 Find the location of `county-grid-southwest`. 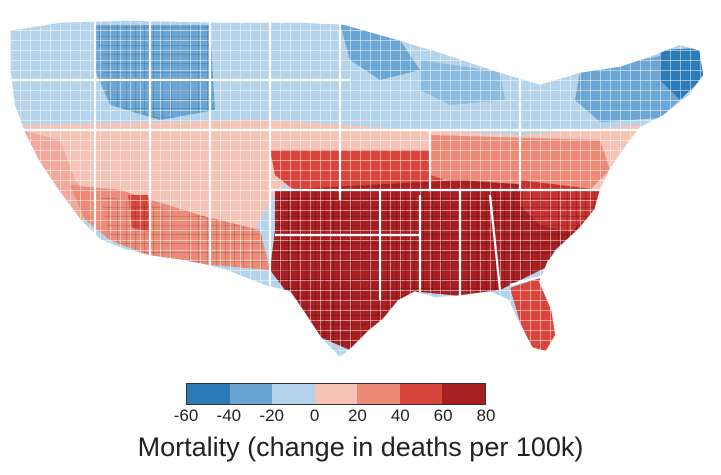

county-grid-southwest is located at coordinates (185, 232).